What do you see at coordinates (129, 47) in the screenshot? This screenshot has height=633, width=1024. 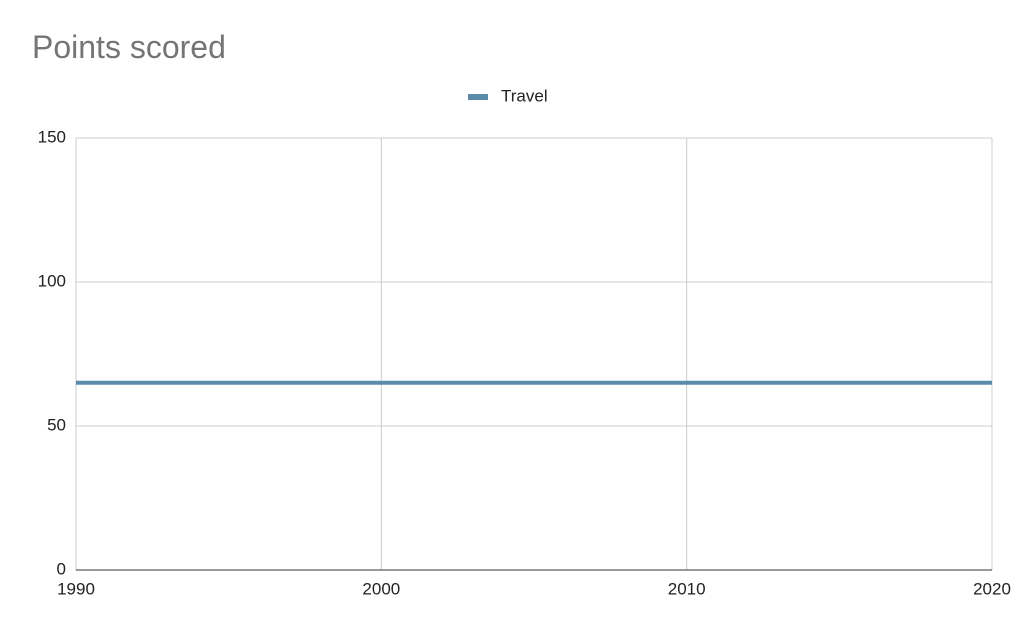 I see `chart-title: Points scored` at bounding box center [129, 47].